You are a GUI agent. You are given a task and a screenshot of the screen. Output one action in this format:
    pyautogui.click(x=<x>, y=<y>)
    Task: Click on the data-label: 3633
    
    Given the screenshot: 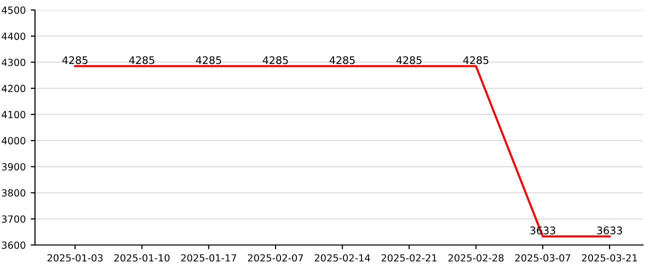 What is the action you would take?
    pyautogui.click(x=609, y=230)
    